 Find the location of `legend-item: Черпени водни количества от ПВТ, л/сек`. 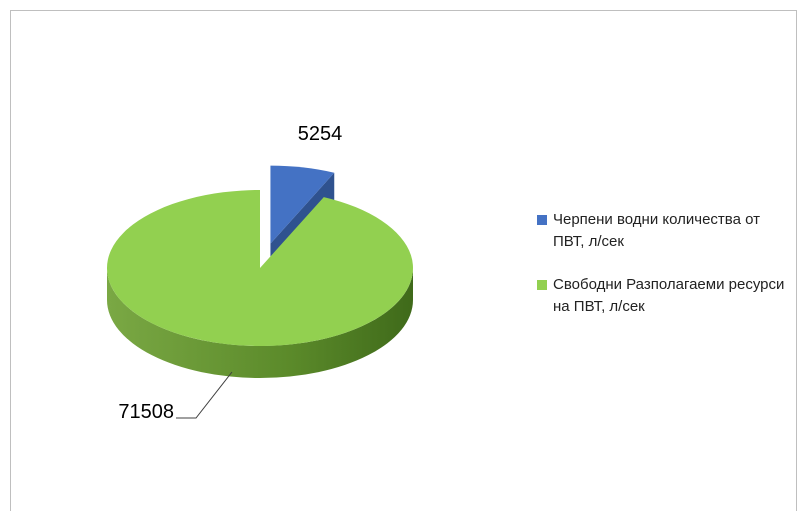

legend-item: Черпени водни количества от ПВТ, л/сек is located at coordinates (662, 231).